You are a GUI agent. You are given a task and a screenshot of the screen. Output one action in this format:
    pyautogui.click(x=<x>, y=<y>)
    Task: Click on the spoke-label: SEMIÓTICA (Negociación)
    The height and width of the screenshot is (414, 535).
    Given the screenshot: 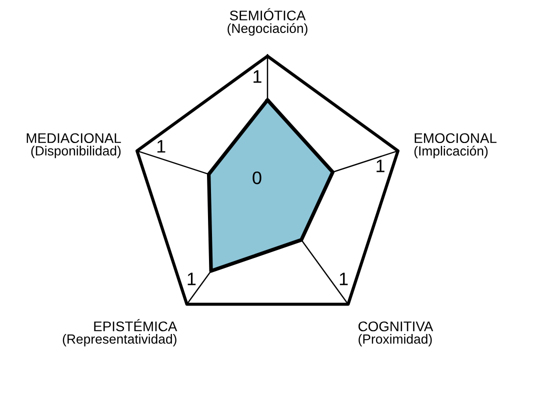 What is the action you would take?
    pyautogui.click(x=268, y=22)
    